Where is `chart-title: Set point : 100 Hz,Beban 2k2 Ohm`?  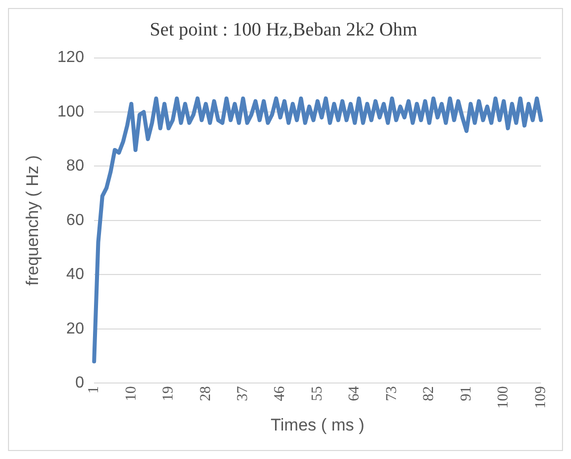
chart-title: Set point : 100 Hz,Beban 2k2 Ohm is located at coordinates (284, 29).